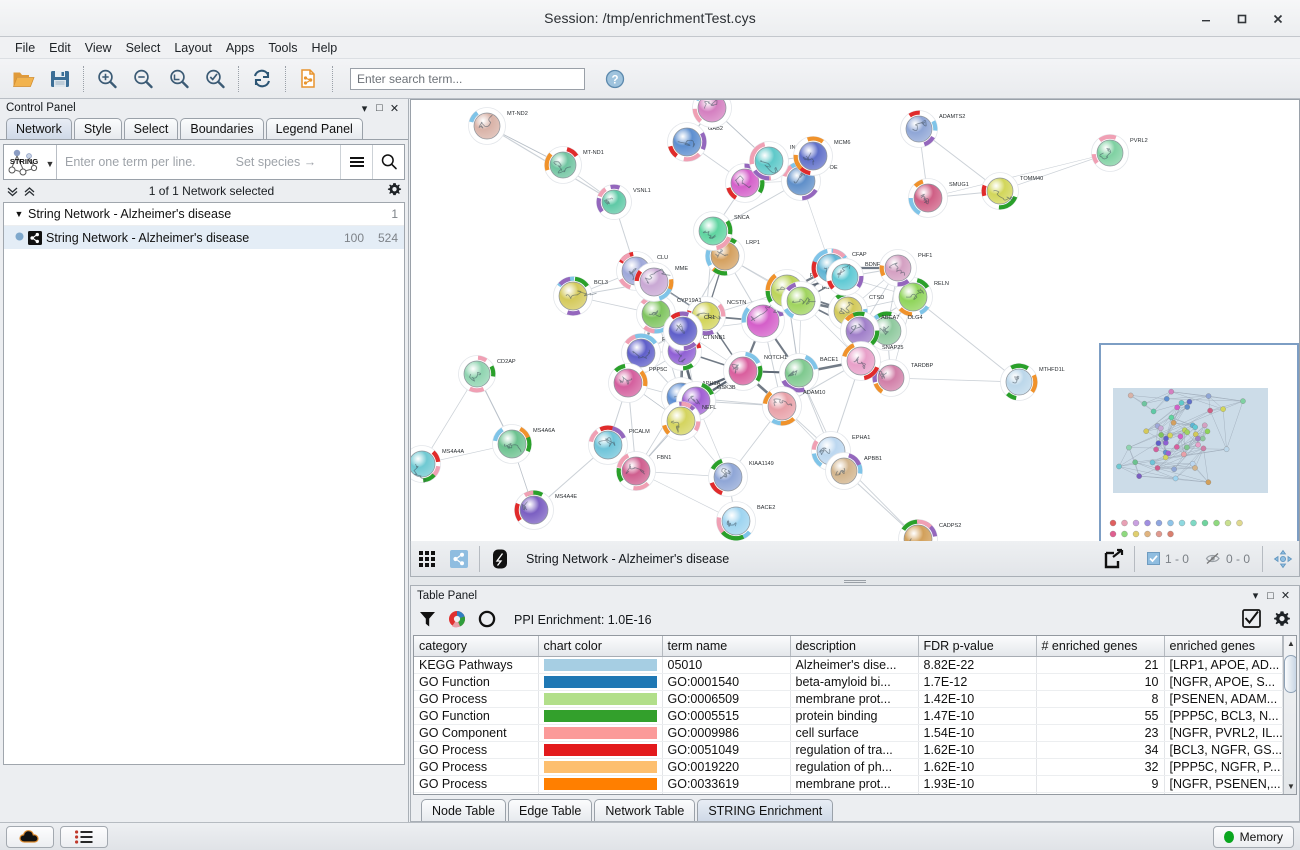 The height and width of the screenshot is (850, 1300). What do you see at coordinates (464, 810) in the screenshot?
I see `tab-node-table: Node Table` at bounding box center [464, 810].